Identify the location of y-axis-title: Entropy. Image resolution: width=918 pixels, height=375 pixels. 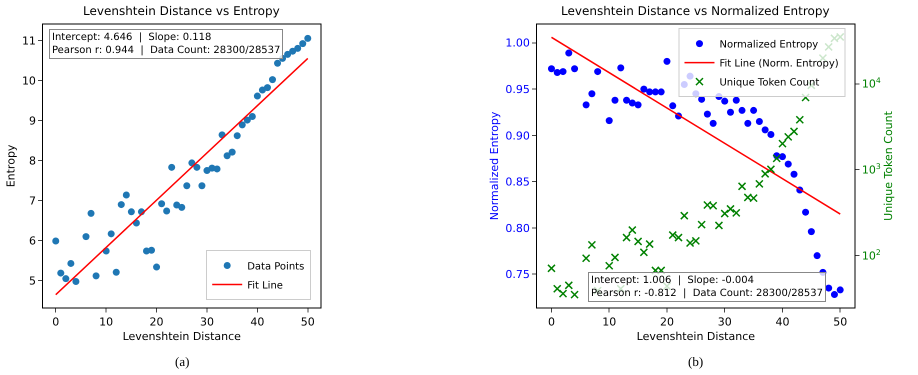
(11, 166).